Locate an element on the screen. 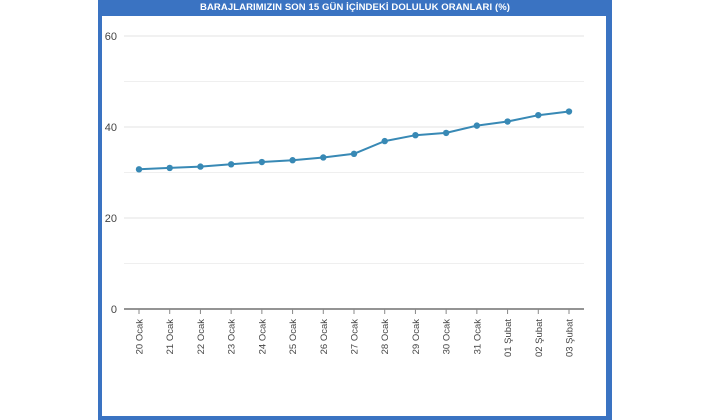 The image size is (710, 420). y-tick-label: 60 is located at coordinates (111, 37).